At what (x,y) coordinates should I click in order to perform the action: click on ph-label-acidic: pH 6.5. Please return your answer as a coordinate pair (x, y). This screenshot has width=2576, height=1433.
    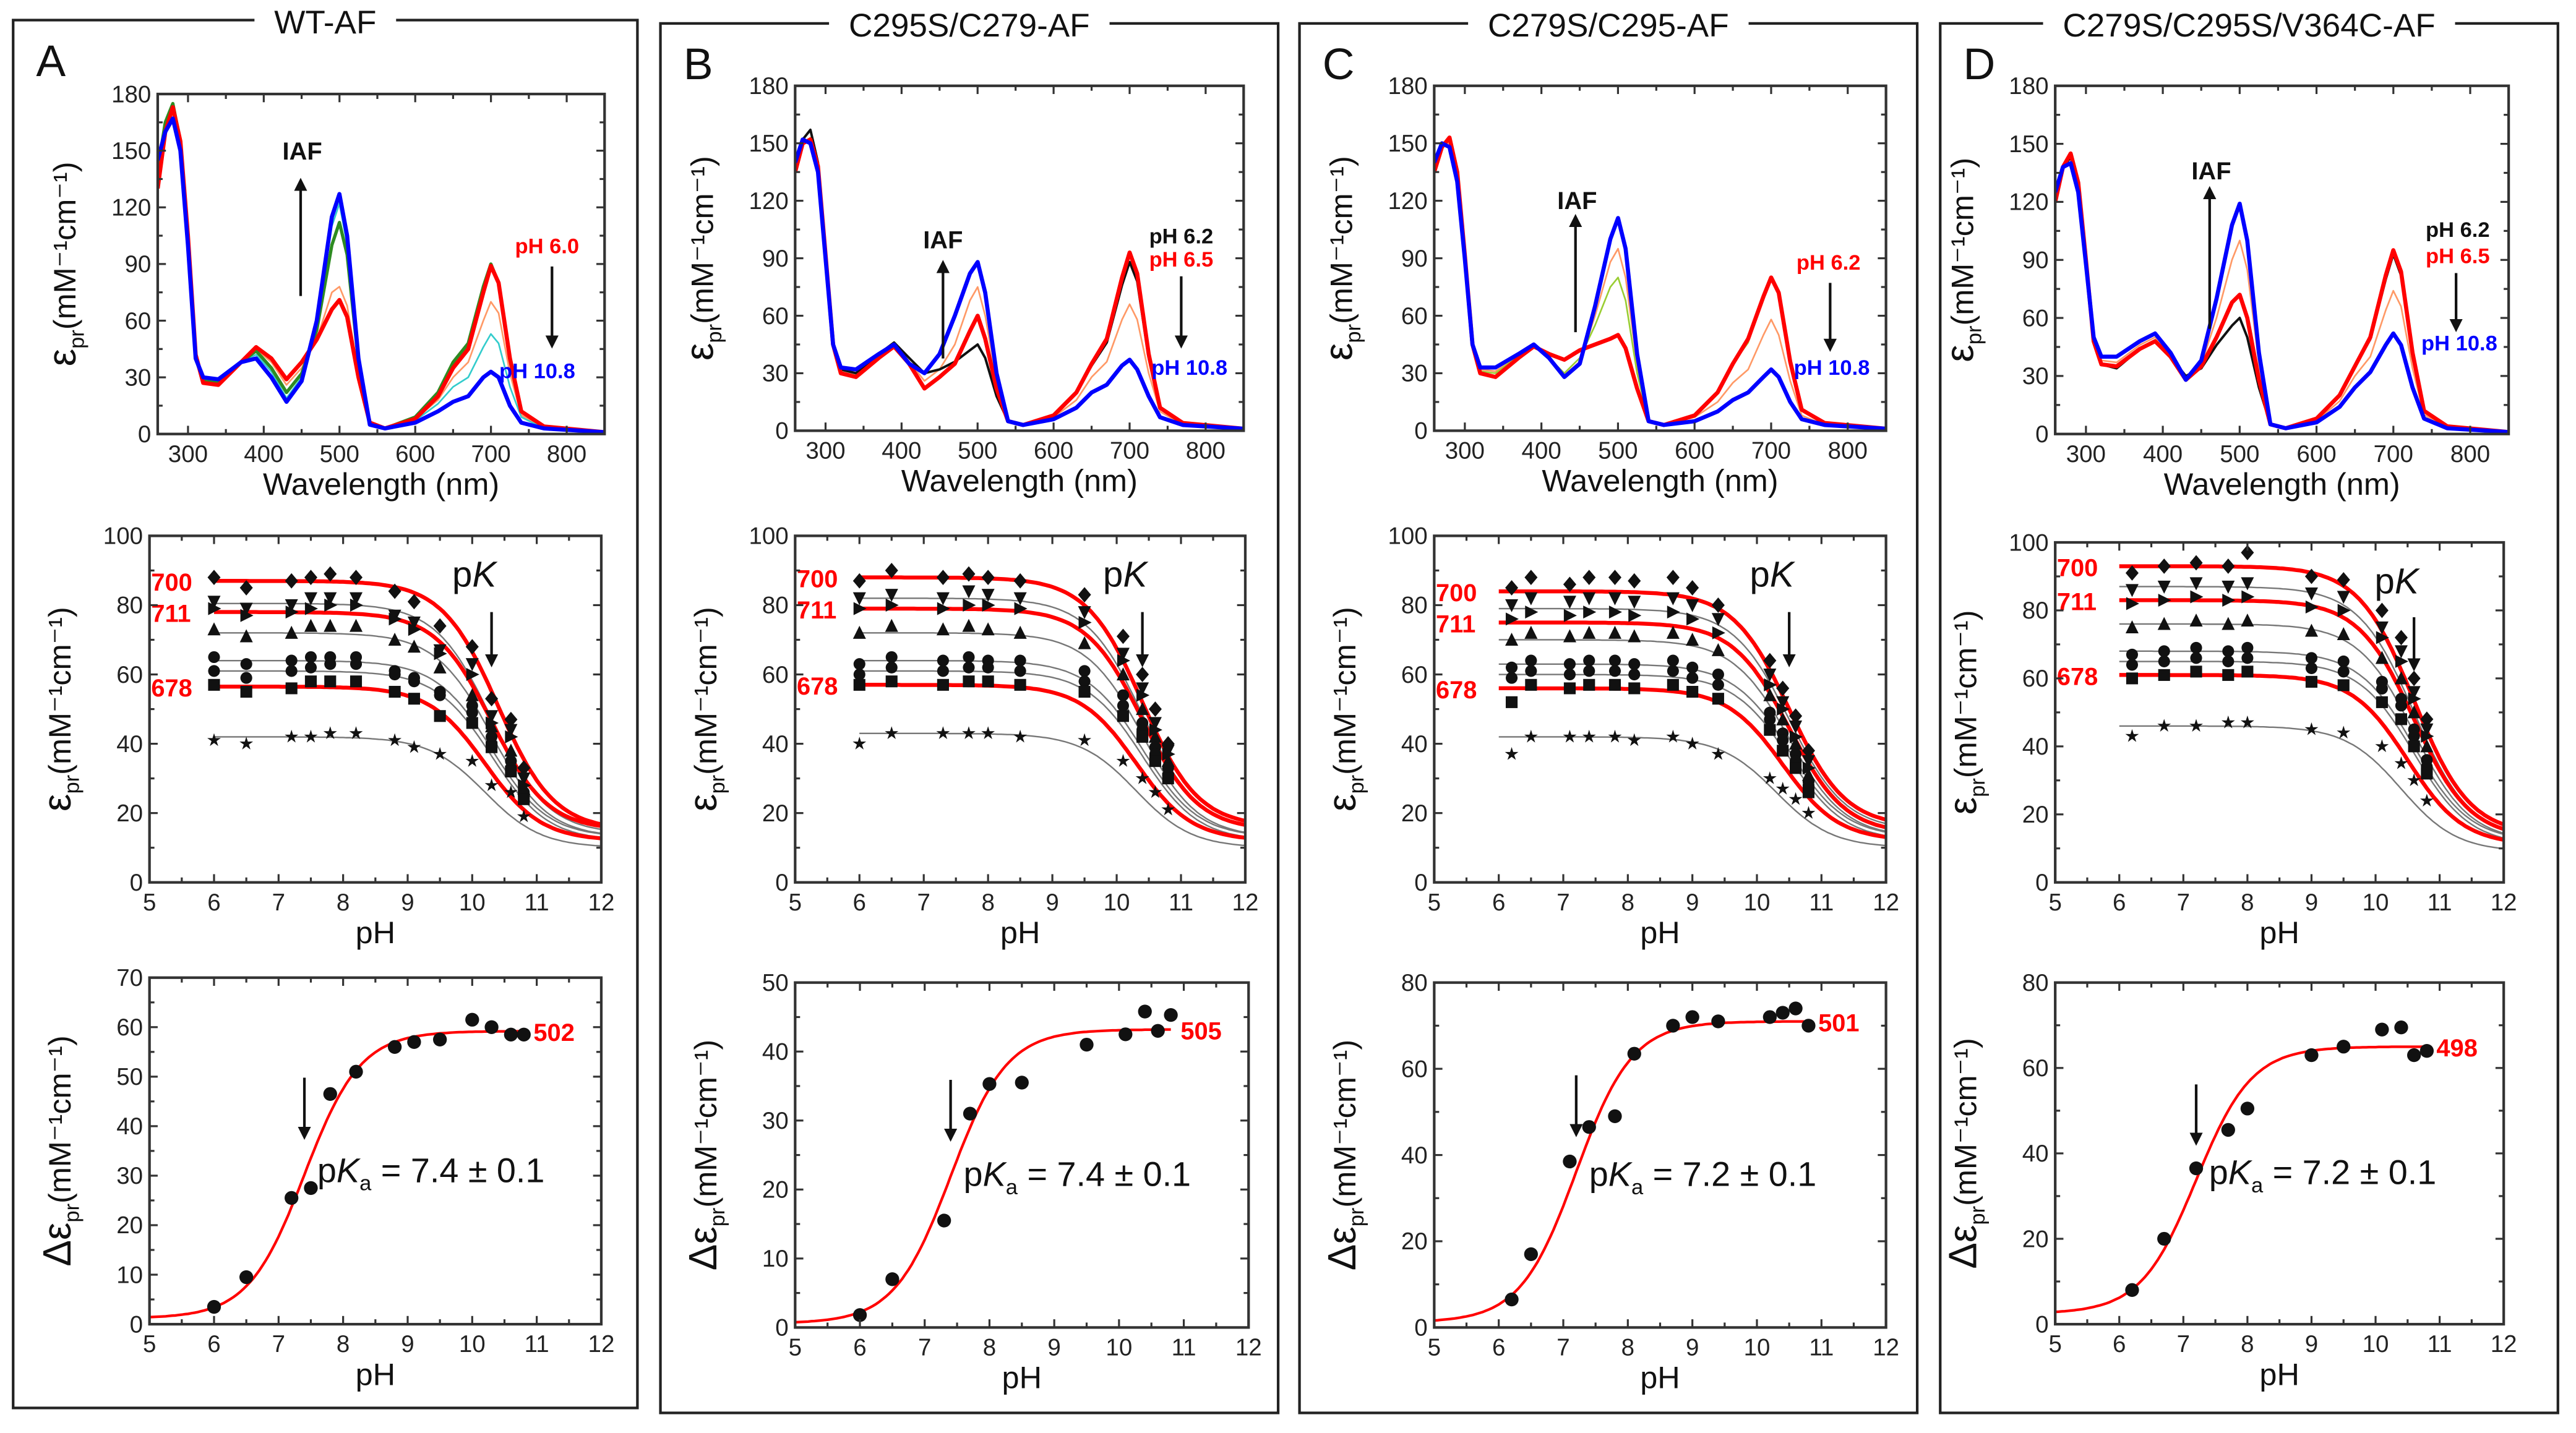
    Looking at the image, I should click on (2458, 257).